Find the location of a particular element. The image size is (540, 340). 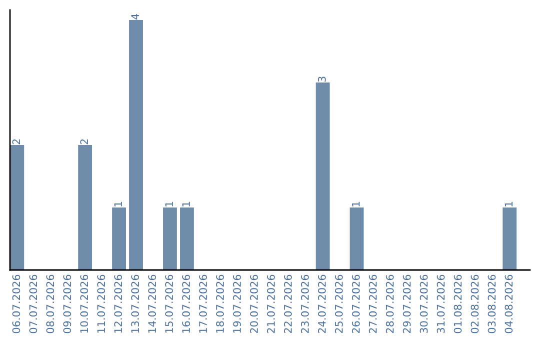

x-tick-label: 07.07.2026 is located at coordinates (33, 304).